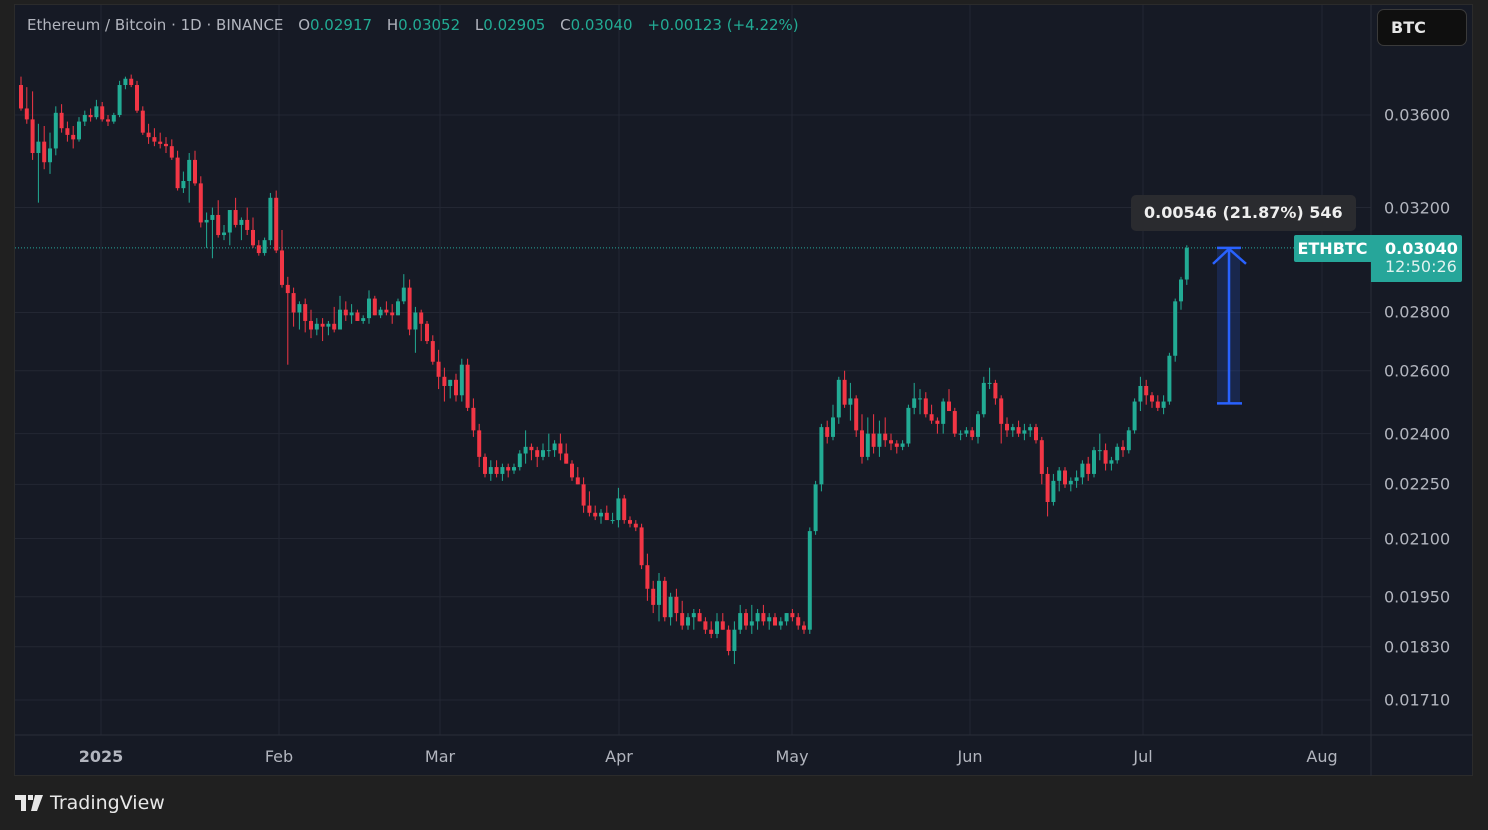 Image resolution: width=1488 pixels, height=830 pixels. Describe the element at coordinates (1417, 700) in the screenshot. I see `price-tick: 0.01710` at that location.